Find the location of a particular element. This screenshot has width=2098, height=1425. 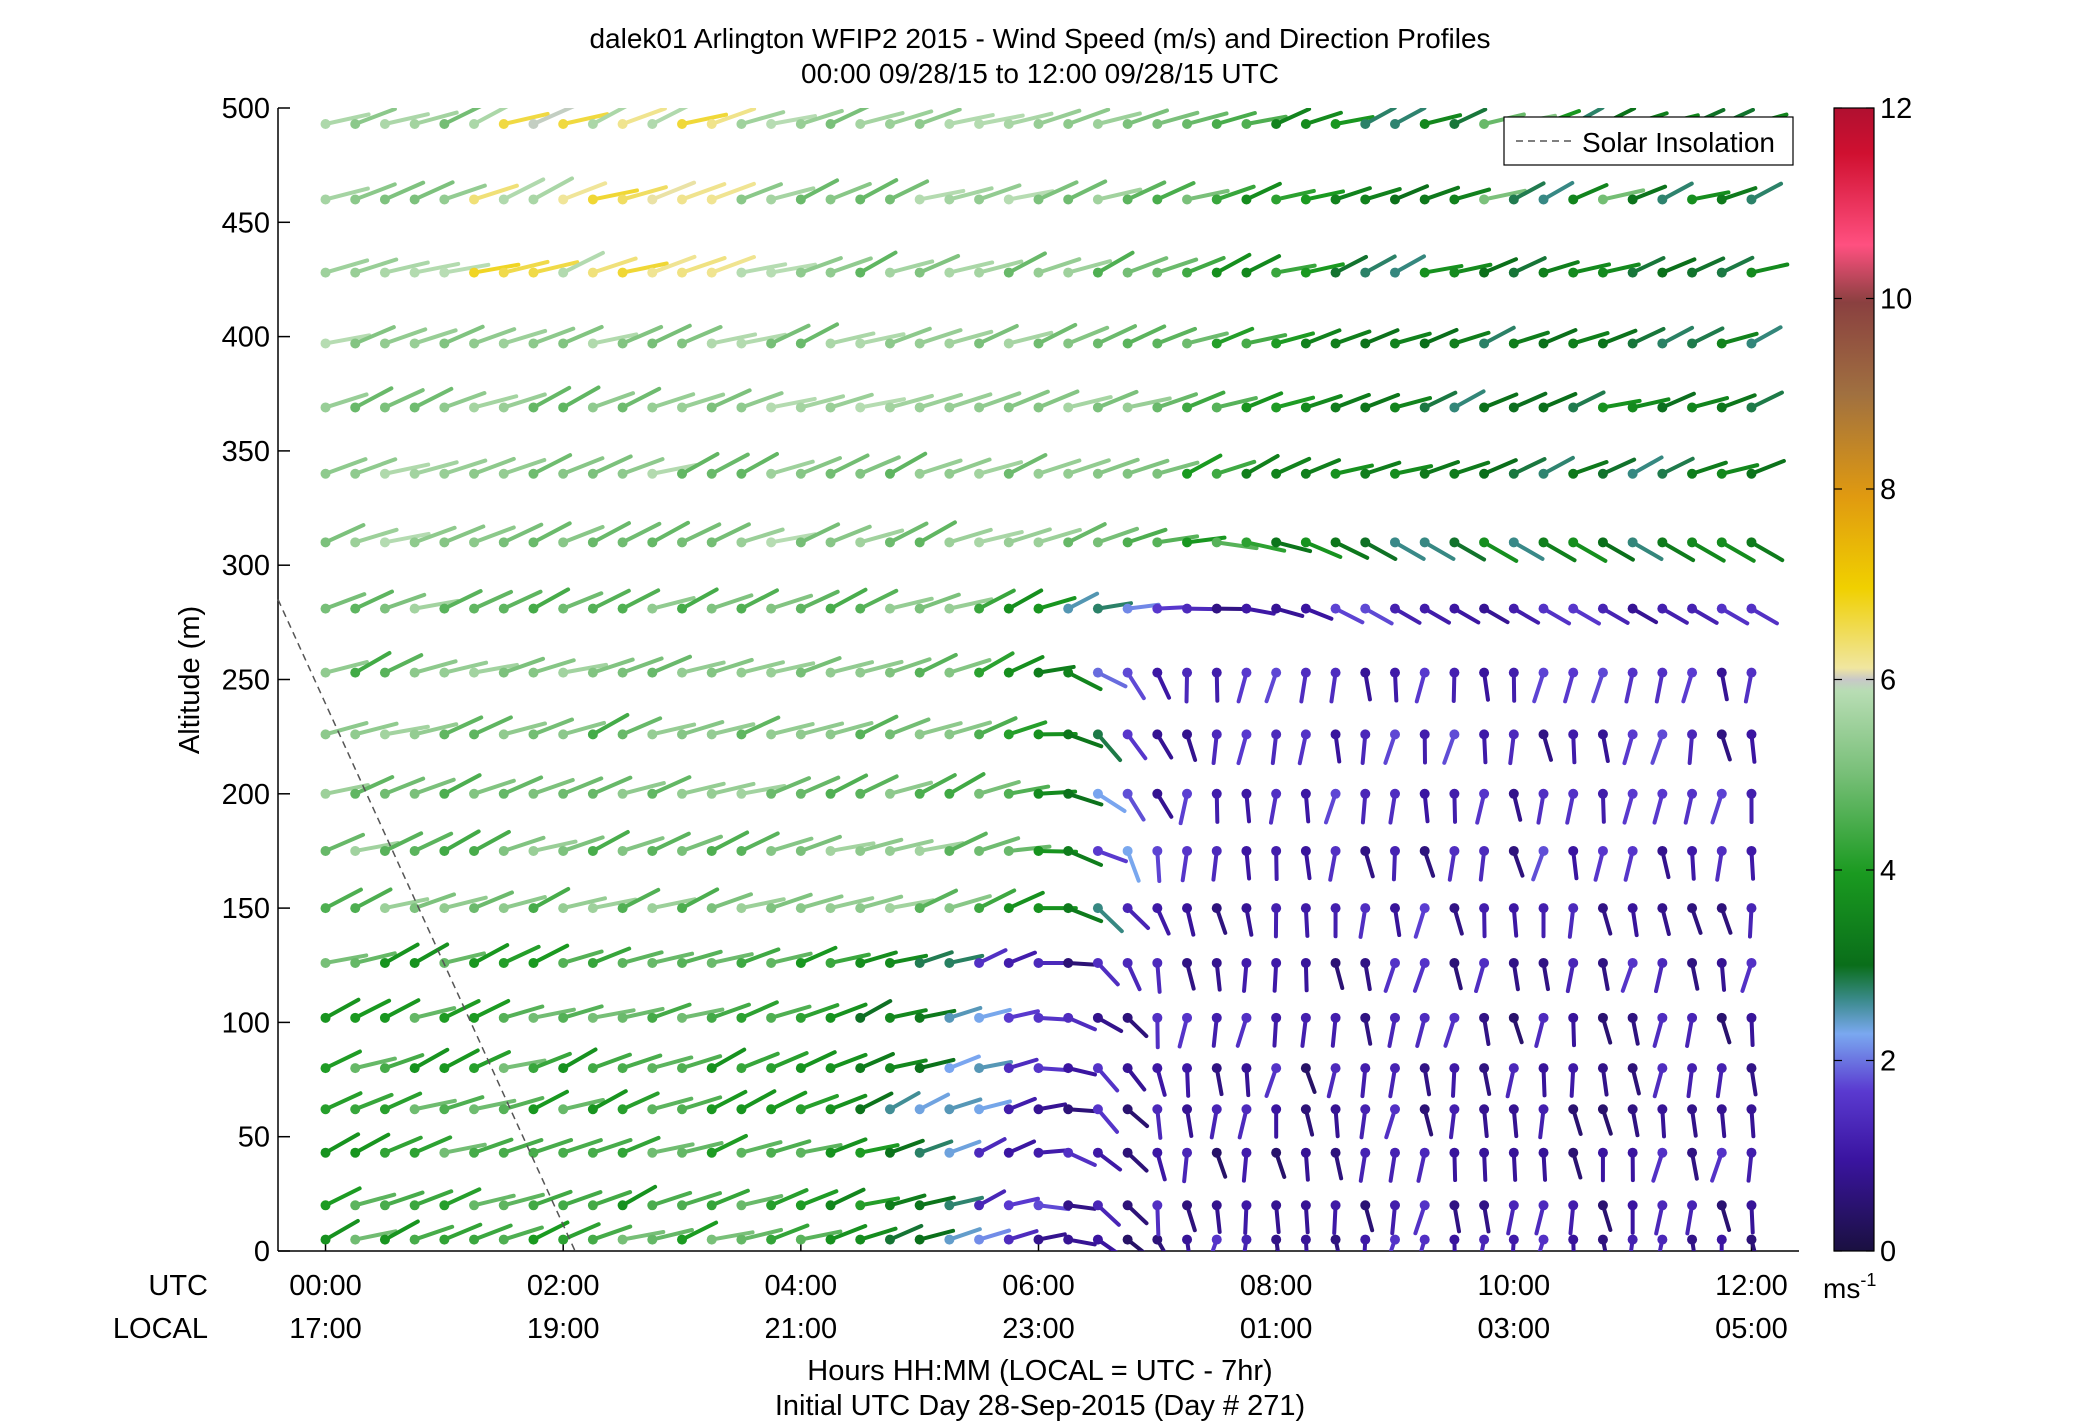

y-tick-label: 500 is located at coordinates (246, 109).